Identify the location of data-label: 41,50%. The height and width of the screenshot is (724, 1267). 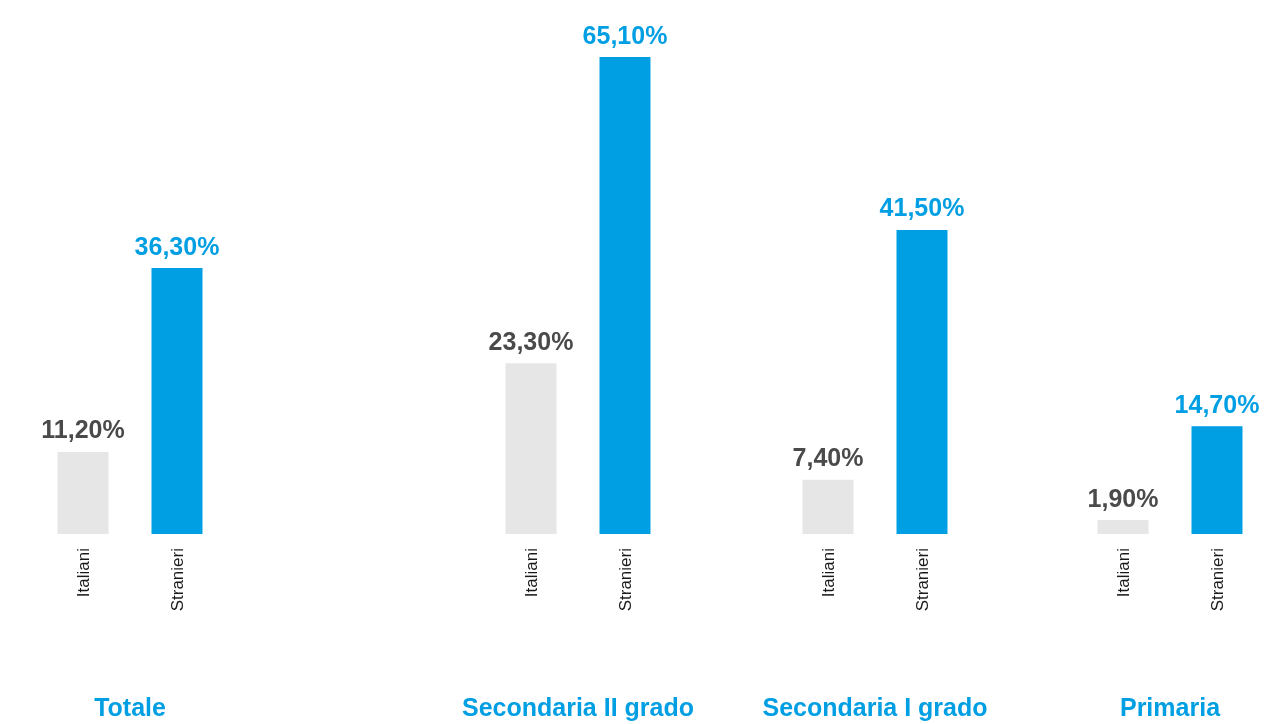
(922, 207).